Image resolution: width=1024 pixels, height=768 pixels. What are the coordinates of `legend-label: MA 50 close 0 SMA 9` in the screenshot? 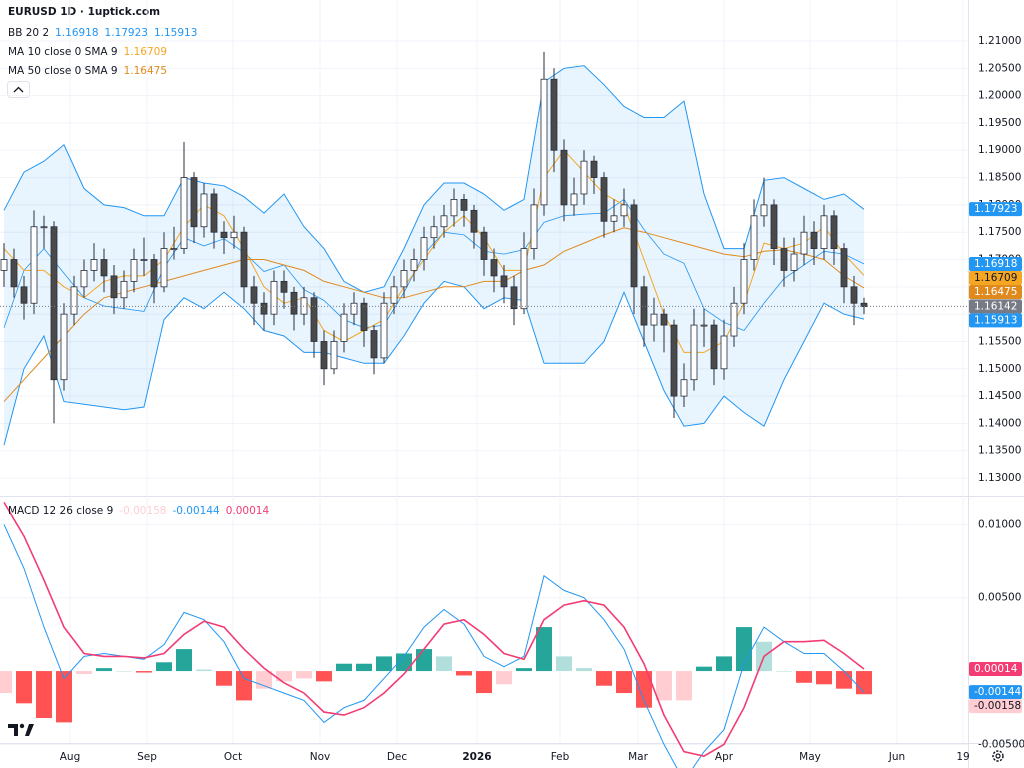 It's located at (63, 71).